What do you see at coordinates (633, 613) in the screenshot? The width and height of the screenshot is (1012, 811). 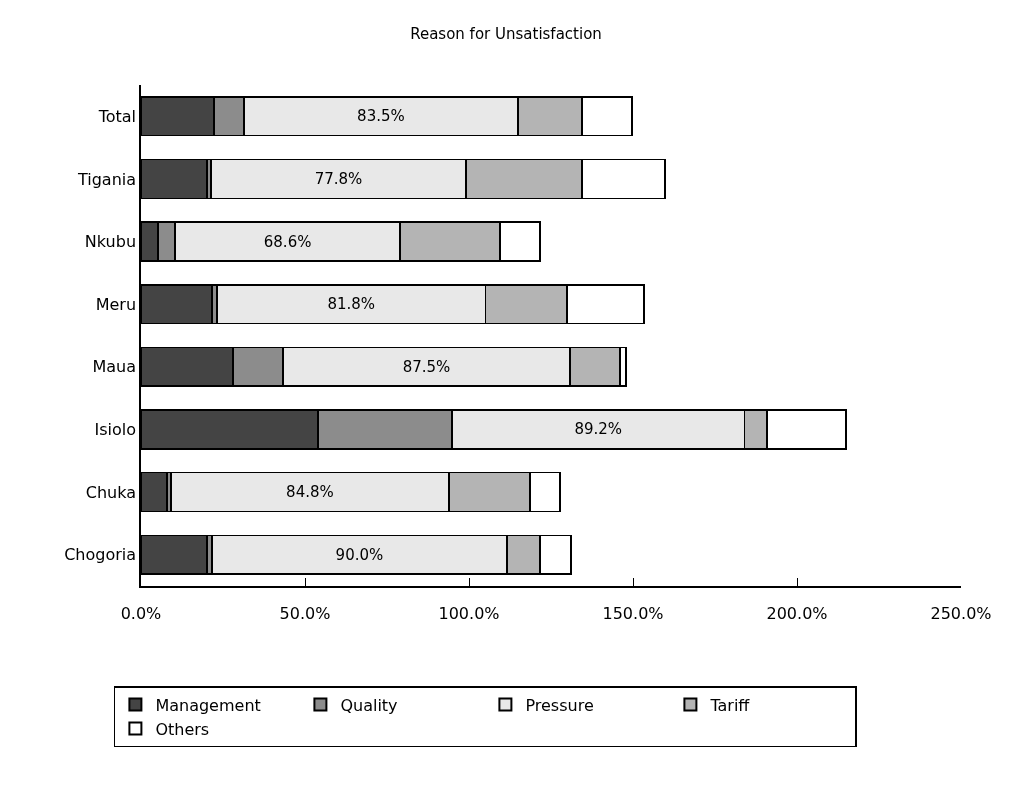 I see `x-tick-label: 150.0%` at bounding box center [633, 613].